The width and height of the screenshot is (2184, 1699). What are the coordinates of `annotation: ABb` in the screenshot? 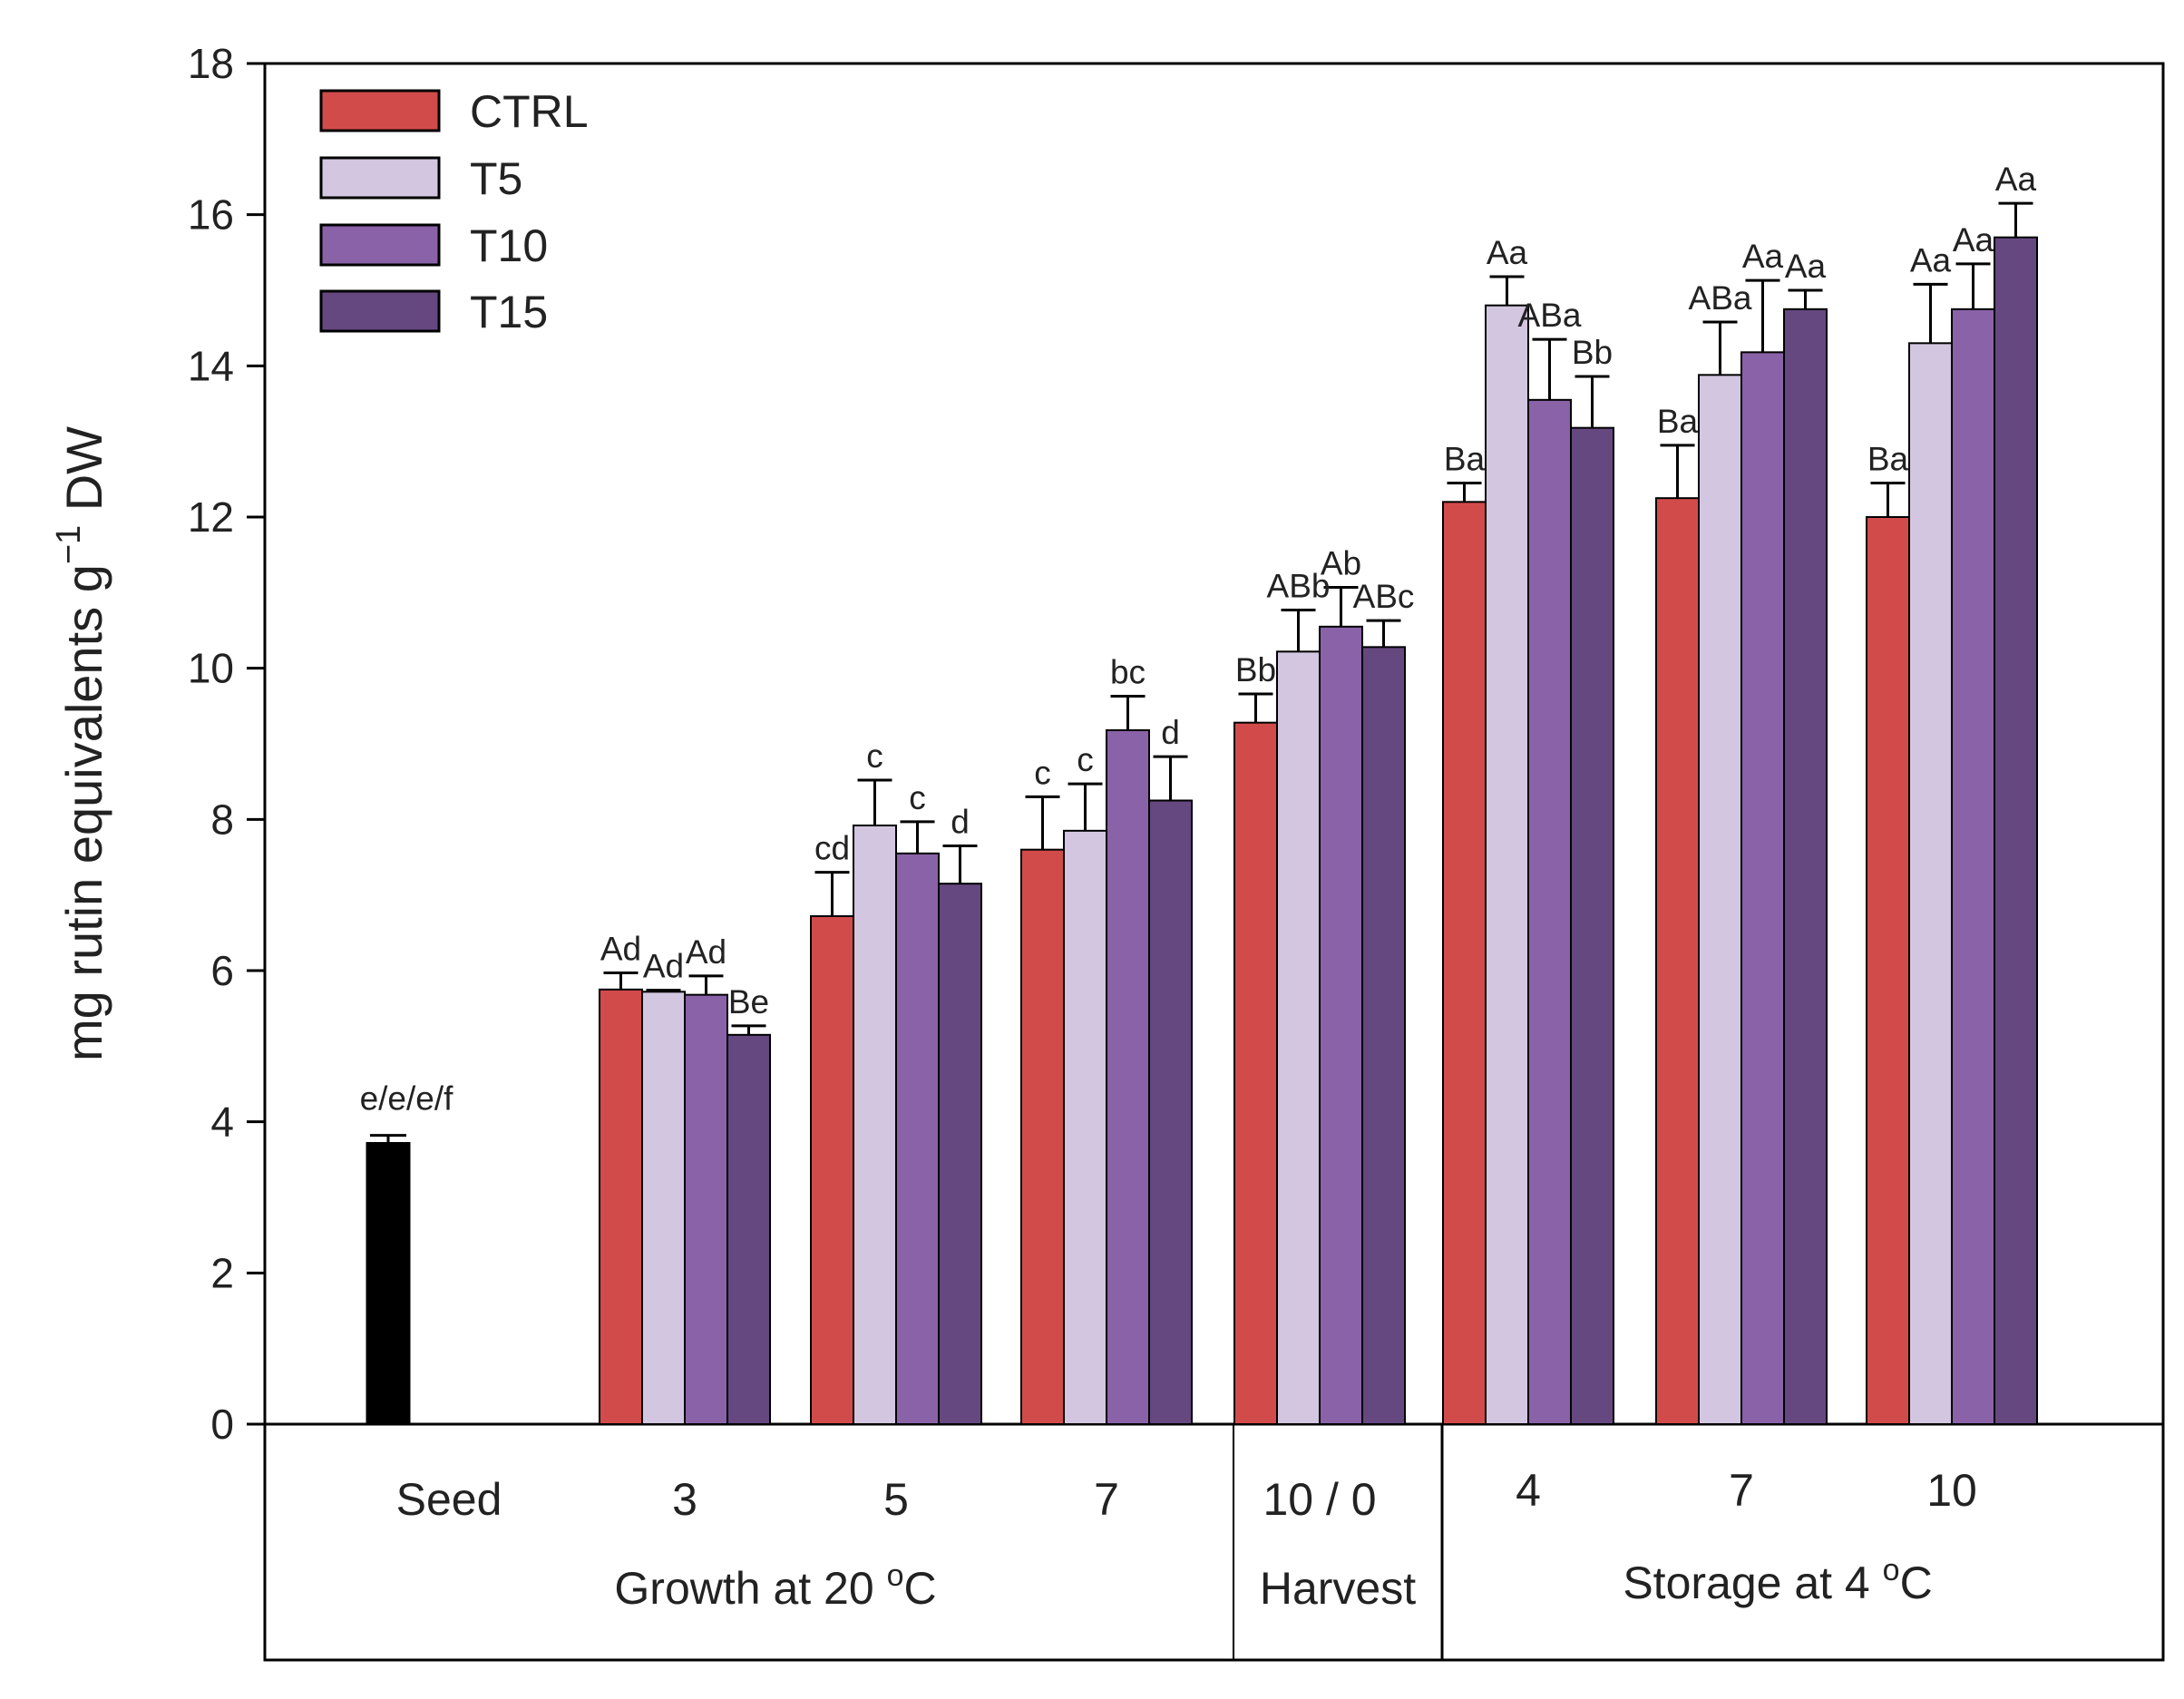 It's located at (1299, 586).